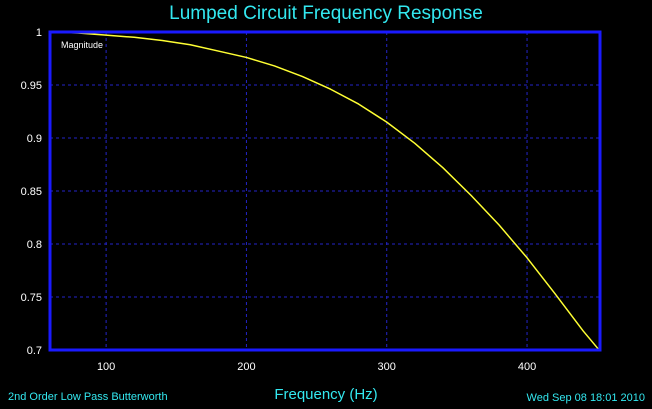 Image resolution: width=652 pixels, height=409 pixels. I want to click on y-tick-label: 0.95, so click(31, 86).